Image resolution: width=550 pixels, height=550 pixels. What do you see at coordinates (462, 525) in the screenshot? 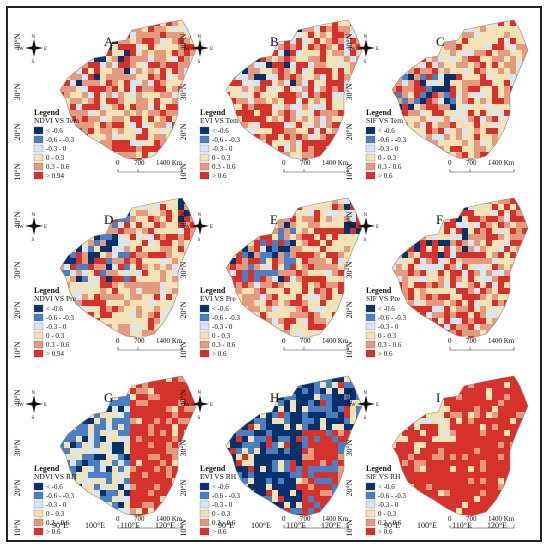
I see `lon-label: 110°E` at bounding box center [462, 525].